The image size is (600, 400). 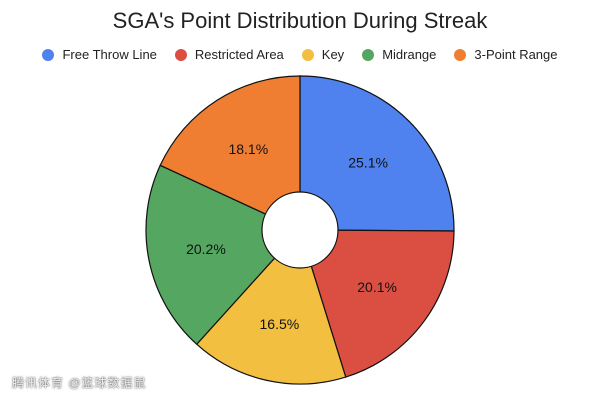 I want to click on donut-hole, so click(x=300, y=230).